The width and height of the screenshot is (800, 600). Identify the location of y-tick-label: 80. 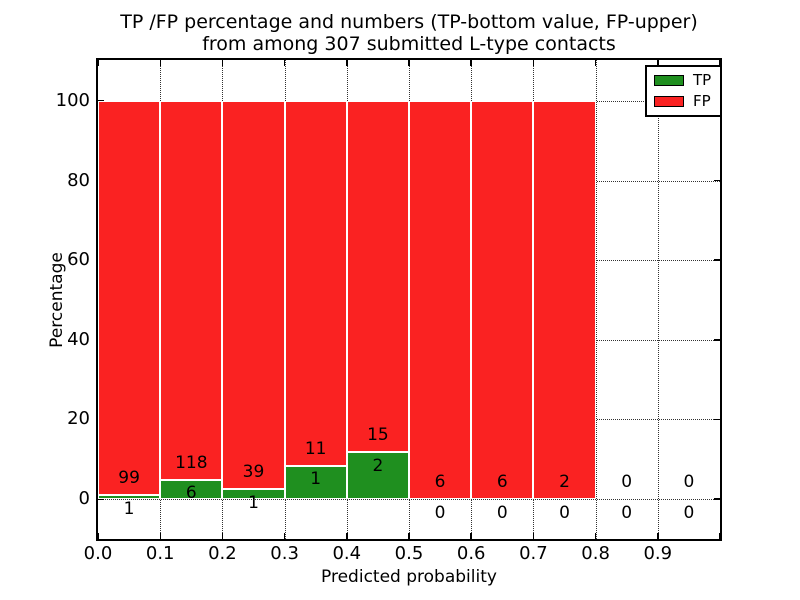
(78, 180).